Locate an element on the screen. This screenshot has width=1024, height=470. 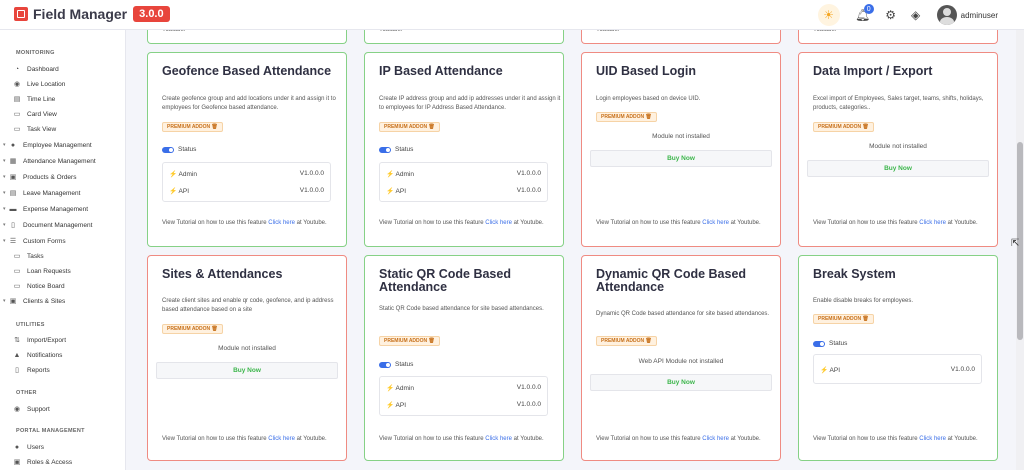
dashboard-icon: ◔ is located at coordinates (17, 69).